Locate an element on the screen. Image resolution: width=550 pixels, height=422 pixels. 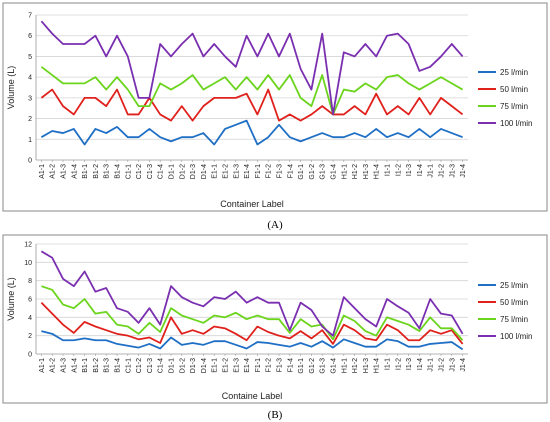
legend-label: 75 l/min is located at coordinates (514, 106).